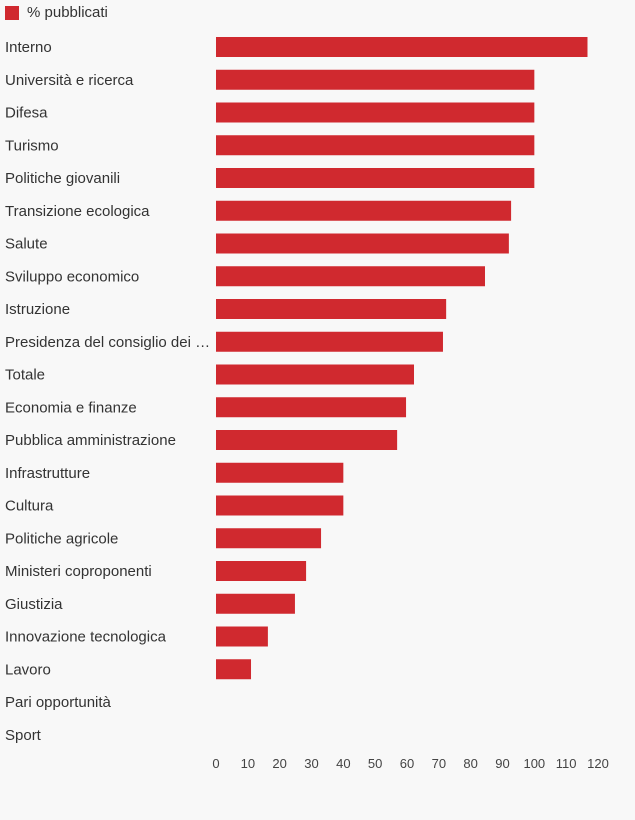  What do you see at coordinates (534, 763) in the screenshot?
I see `x-tick-label: 100` at bounding box center [534, 763].